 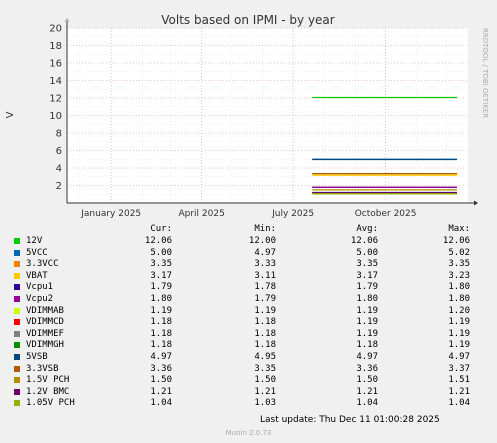 I want to click on y-axis-label: V, so click(x=10, y=114).